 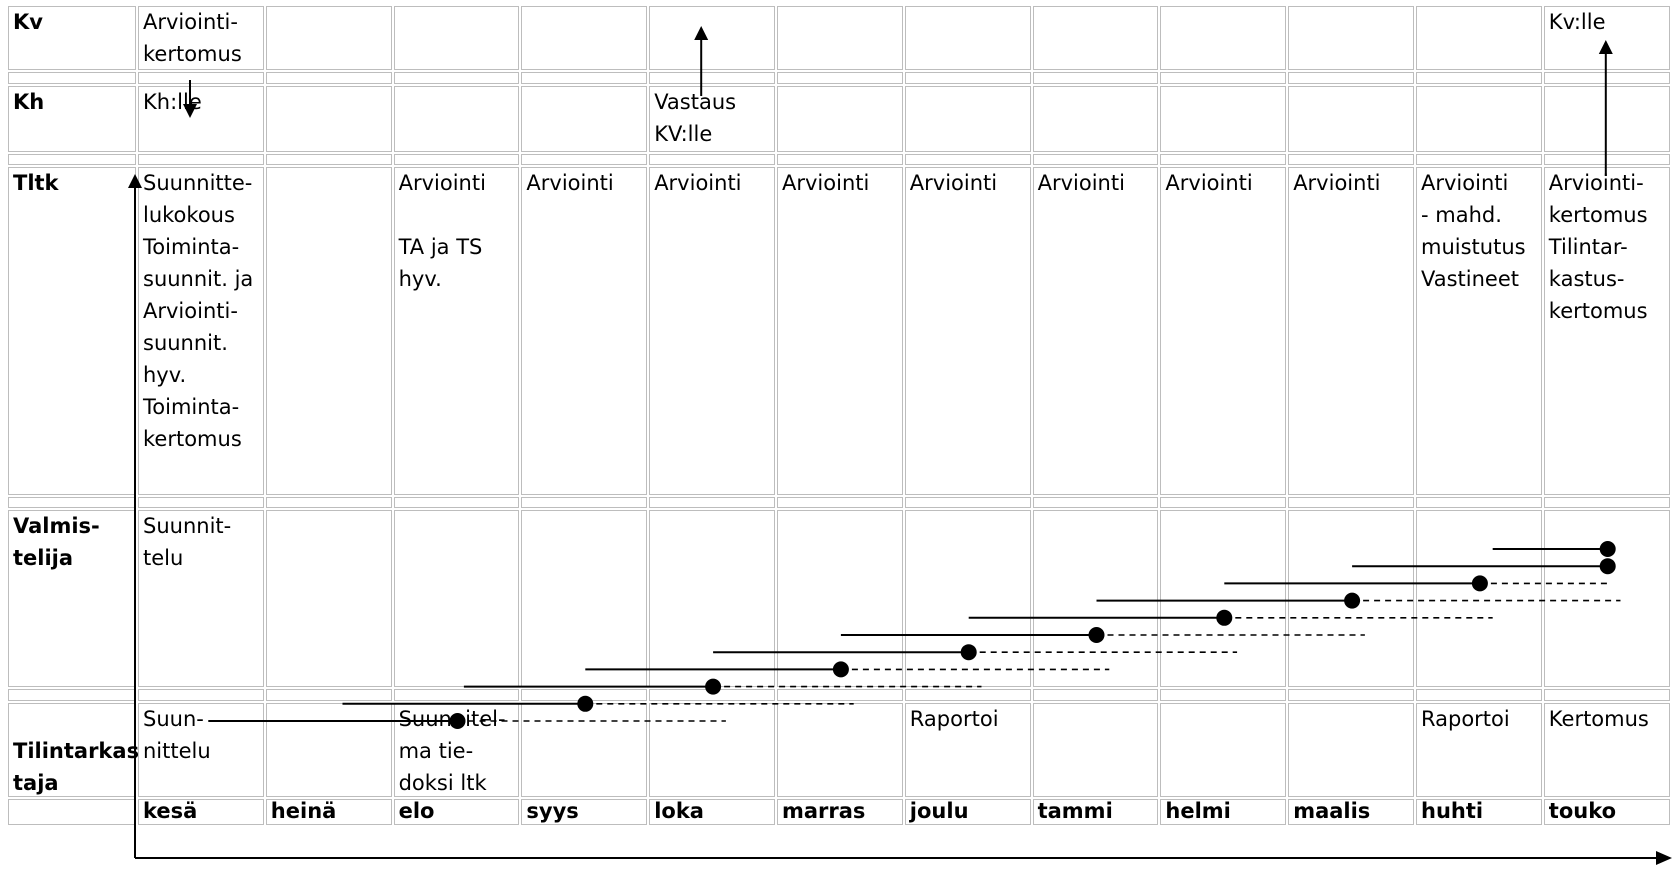 I want to click on cell-tilintarkastaja-huhti: Raportoi, so click(x=1479, y=750).